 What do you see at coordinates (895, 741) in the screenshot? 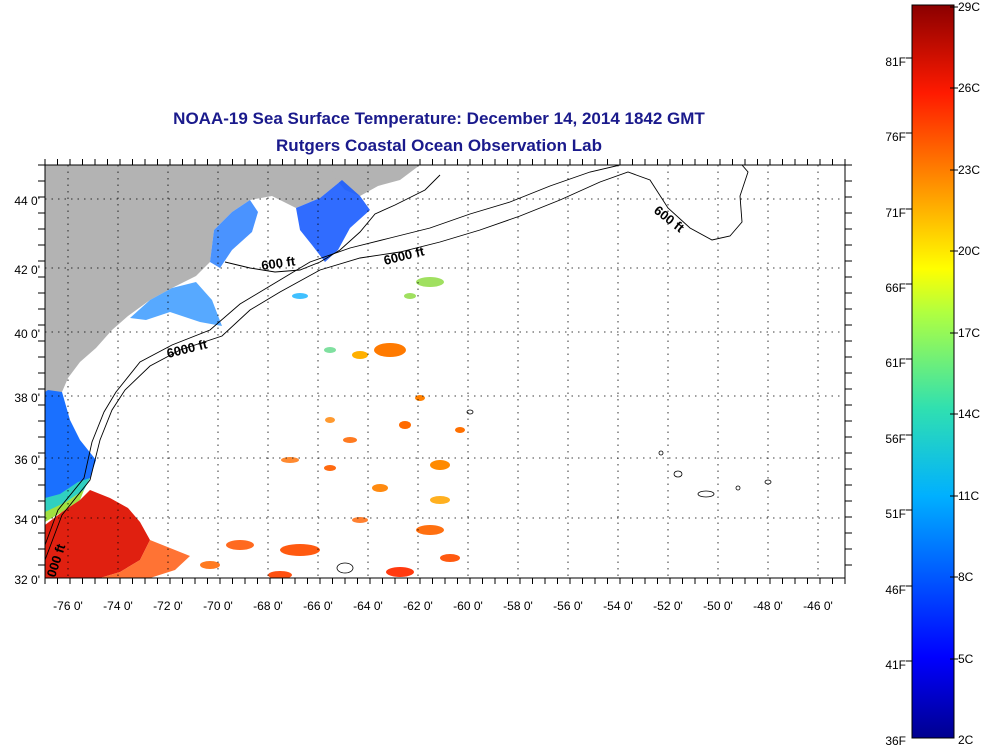
I see `fahrenheit-label: 36F` at bounding box center [895, 741].